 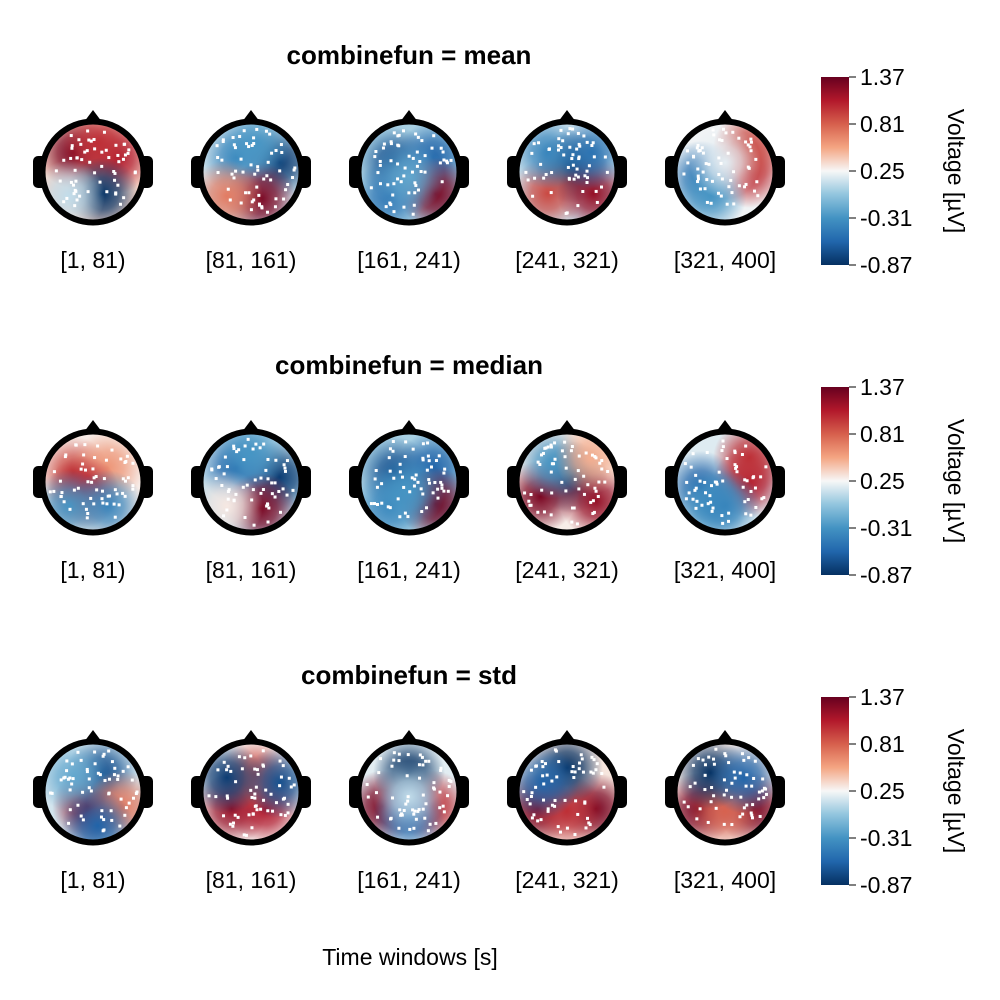 I want to click on colorbar-tick-label: -0.87, so click(x=886, y=265).